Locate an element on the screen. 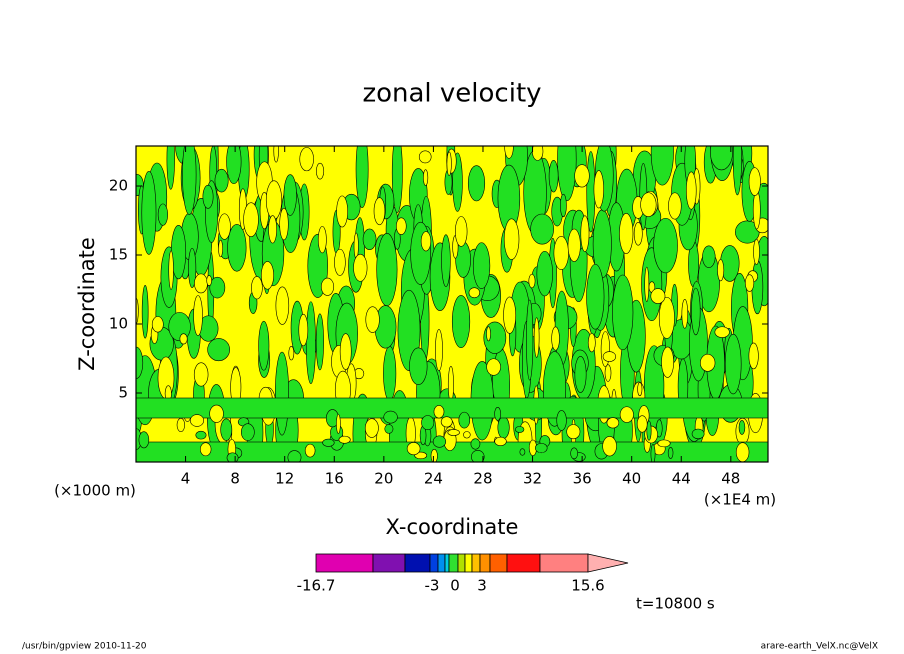 The height and width of the screenshot is (654, 904). x-axis-label: X-coordinate is located at coordinates (452, 527).